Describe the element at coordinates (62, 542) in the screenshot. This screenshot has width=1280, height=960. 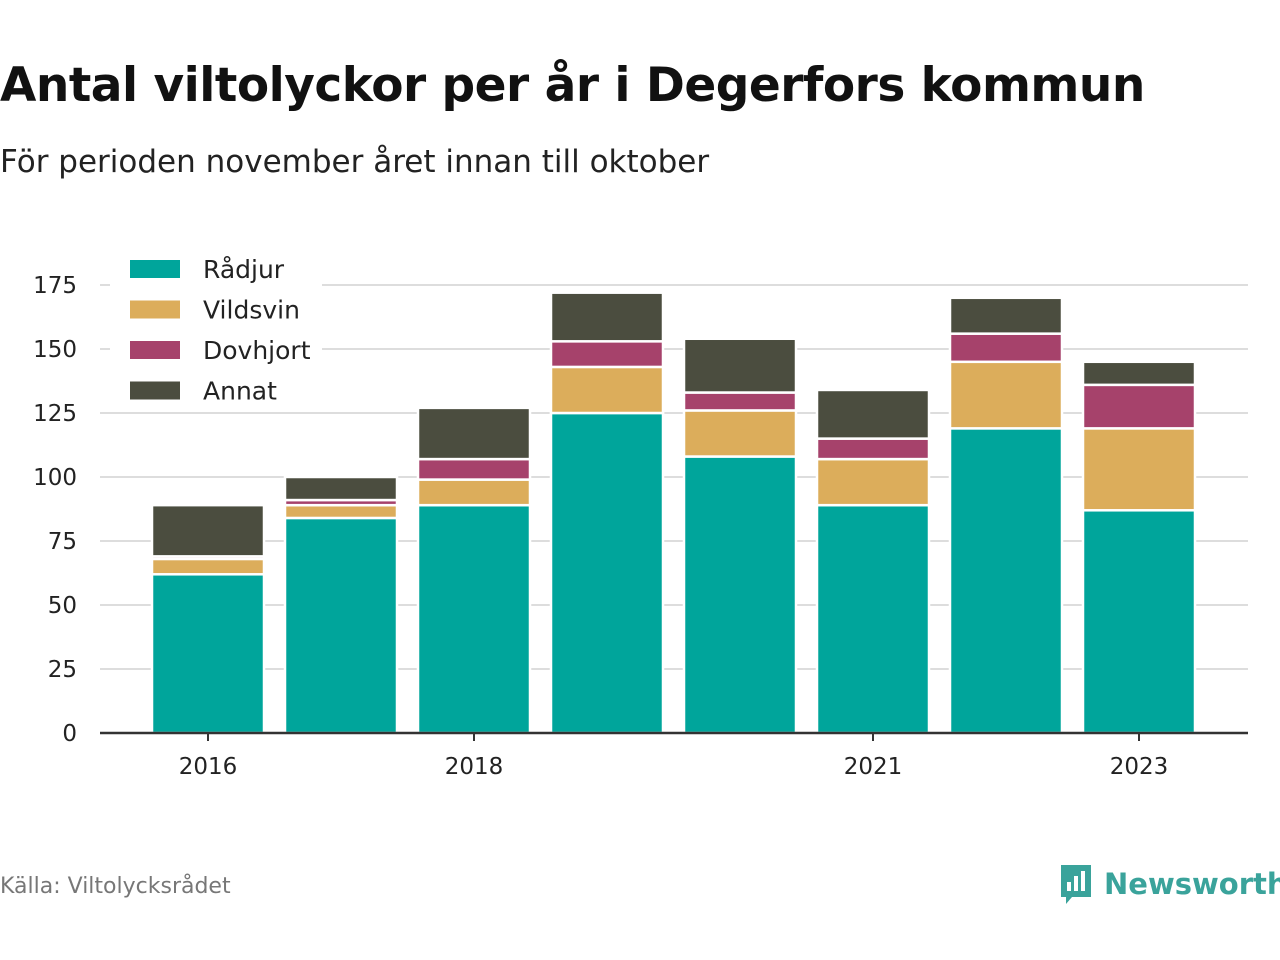
I see `y-tick-label: 75` at that location.